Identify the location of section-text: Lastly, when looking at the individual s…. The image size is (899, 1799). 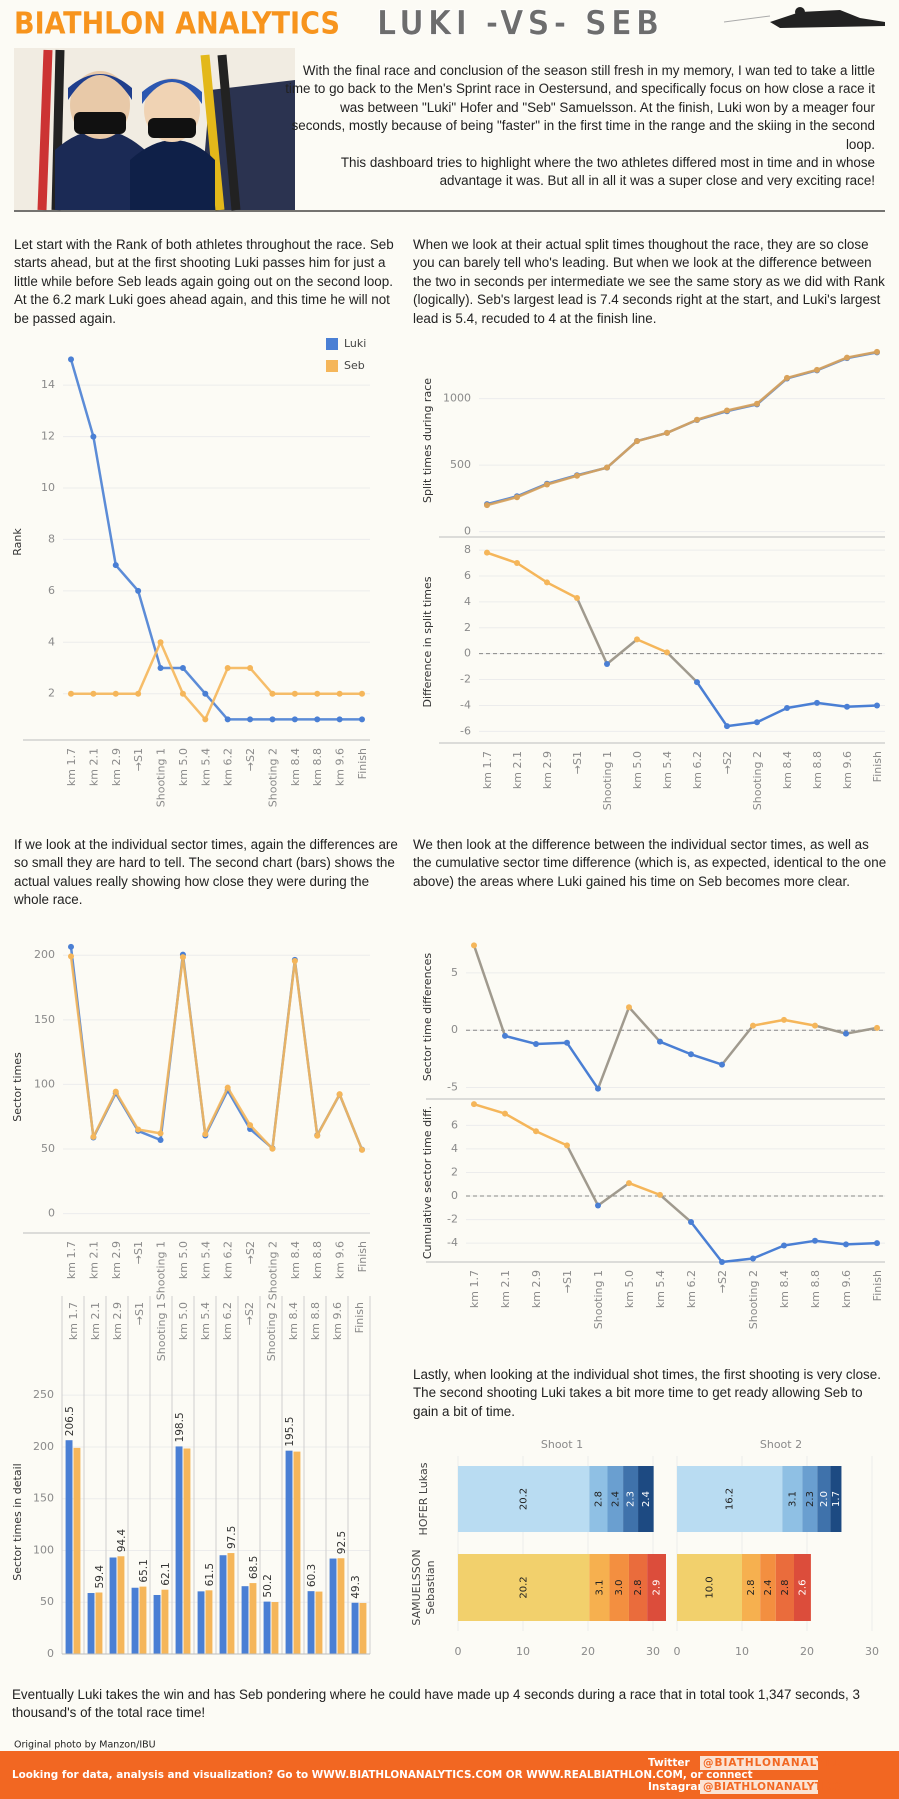
(647, 1393).